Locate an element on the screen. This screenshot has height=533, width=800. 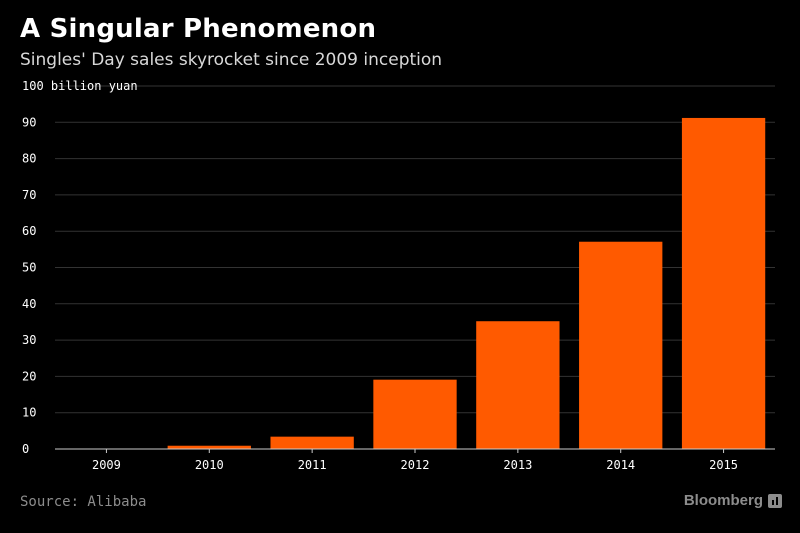
y-tick-label: 80 is located at coordinates (29, 159).